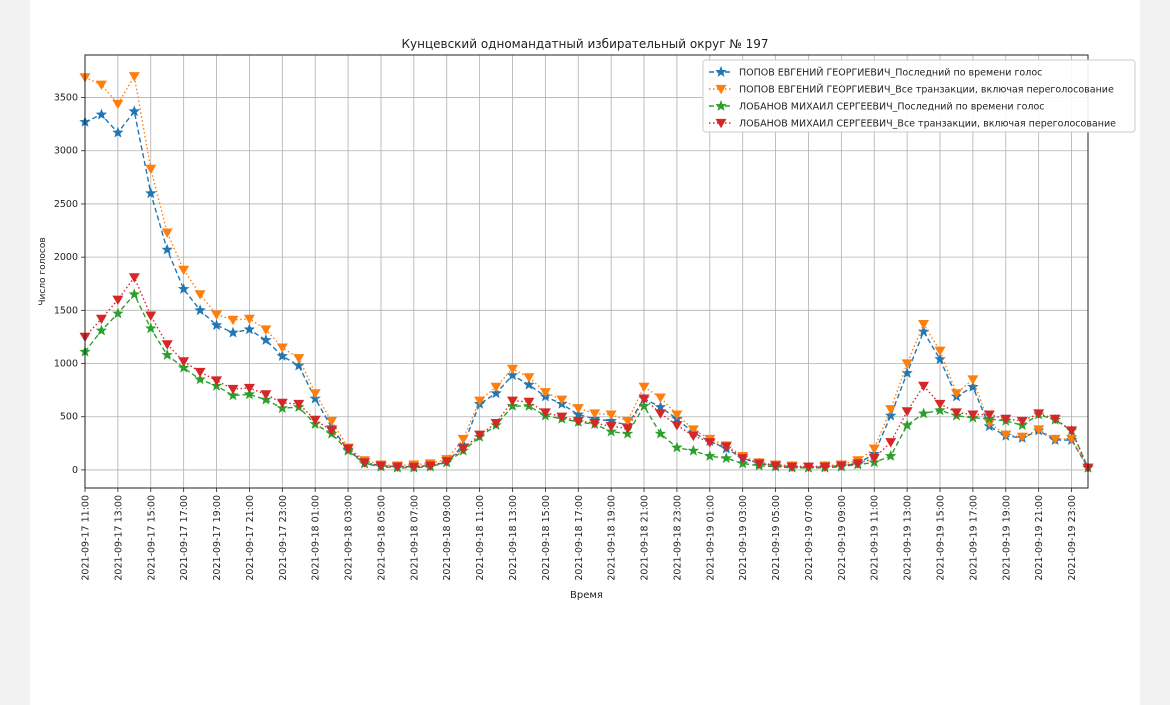 The image size is (1170, 705). I want to click on x-tick-label: 2021-09-19 23:00, so click(1072, 538).